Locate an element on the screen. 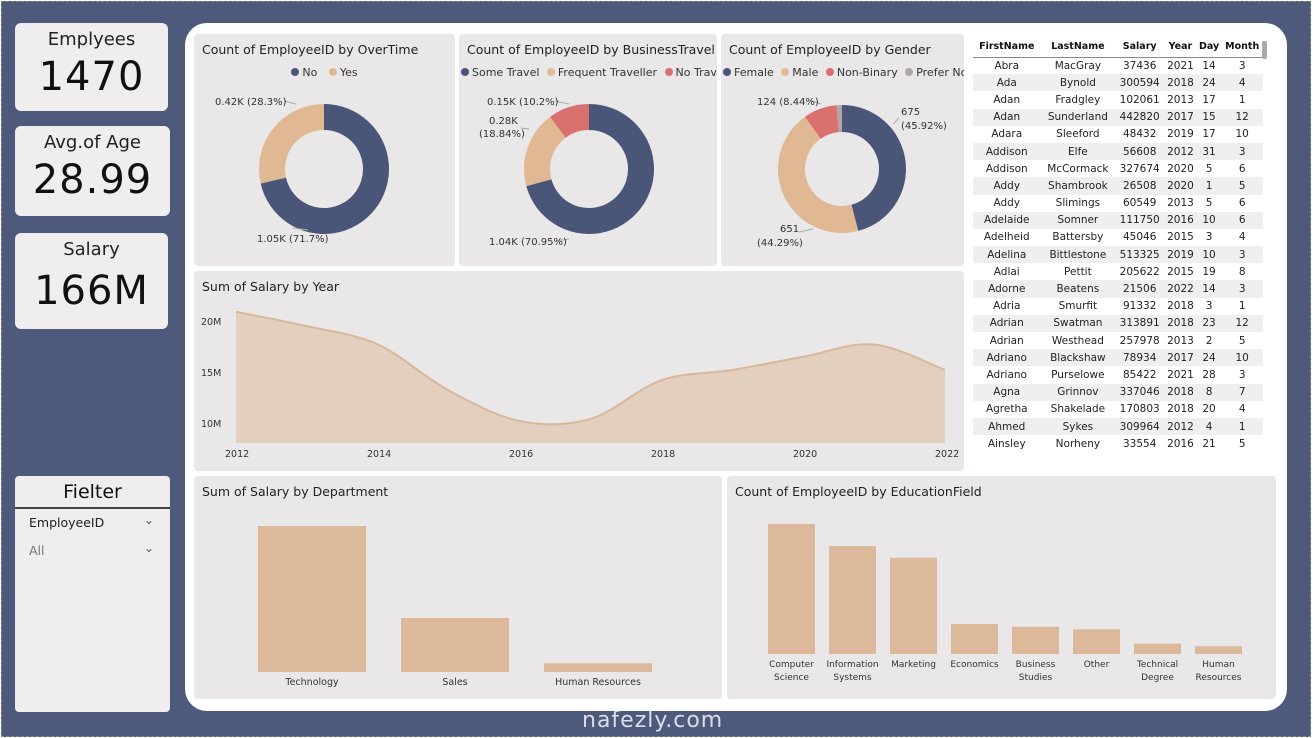 Image resolution: width=1313 pixels, height=738 pixels. table-cell: Adelheid is located at coordinates (1006, 237).